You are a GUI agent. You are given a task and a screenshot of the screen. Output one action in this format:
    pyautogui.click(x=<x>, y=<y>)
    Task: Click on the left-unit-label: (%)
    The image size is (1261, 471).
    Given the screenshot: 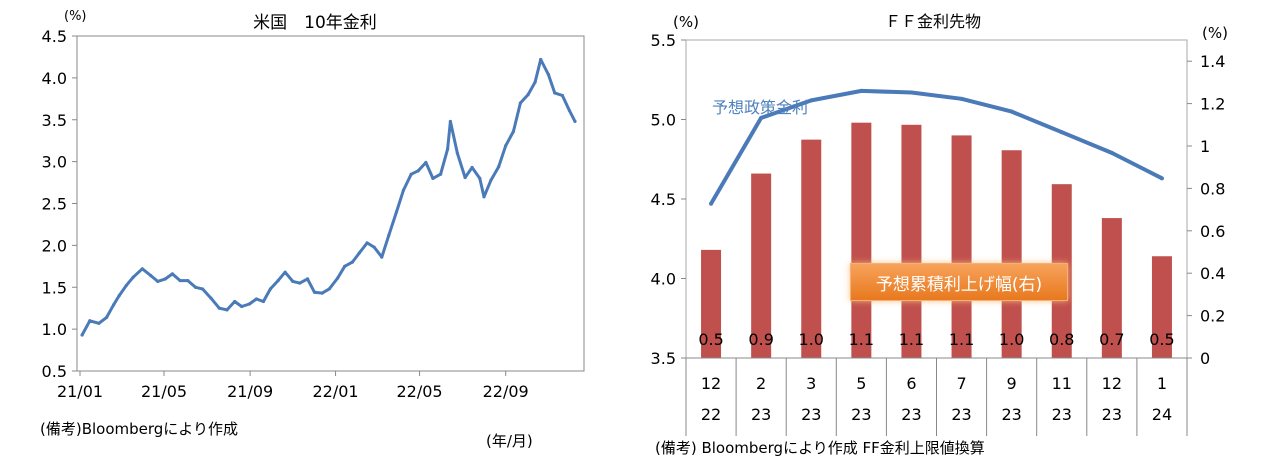 What is the action you would take?
    pyautogui.click(x=686, y=22)
    